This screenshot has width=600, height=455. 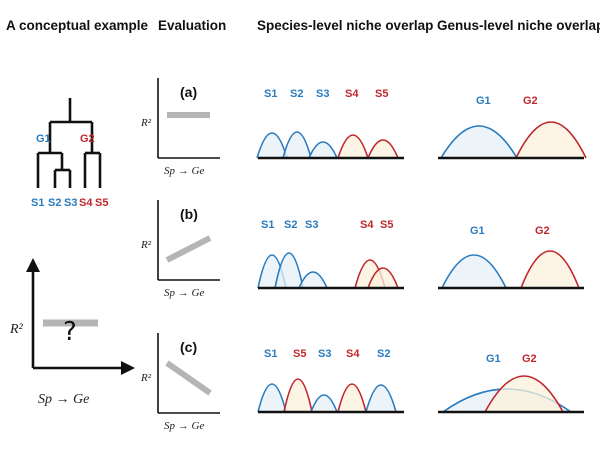 What do you see at coordinates (87, 139) in the screenshot?
I see `tree-label-g2: G2` at bounding box center [87, 139].